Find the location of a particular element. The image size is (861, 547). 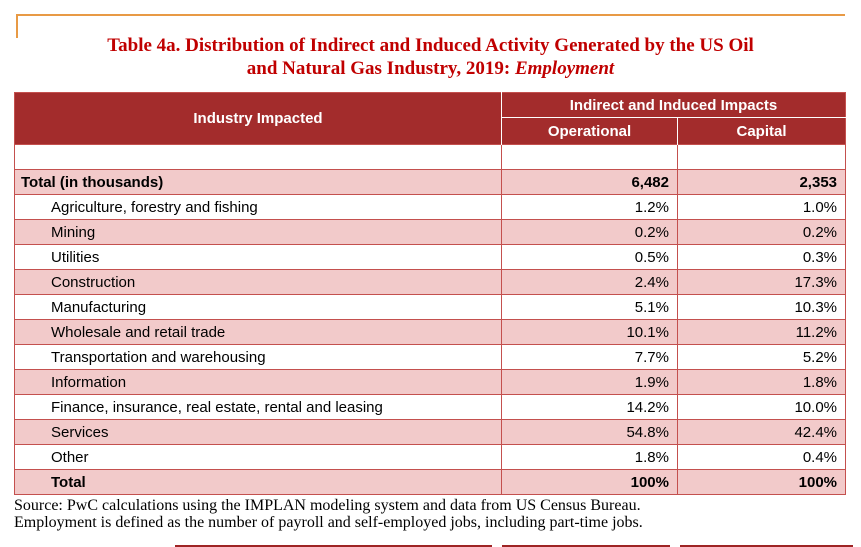

industry-cell: Mining is located at coordinates (258, 232).